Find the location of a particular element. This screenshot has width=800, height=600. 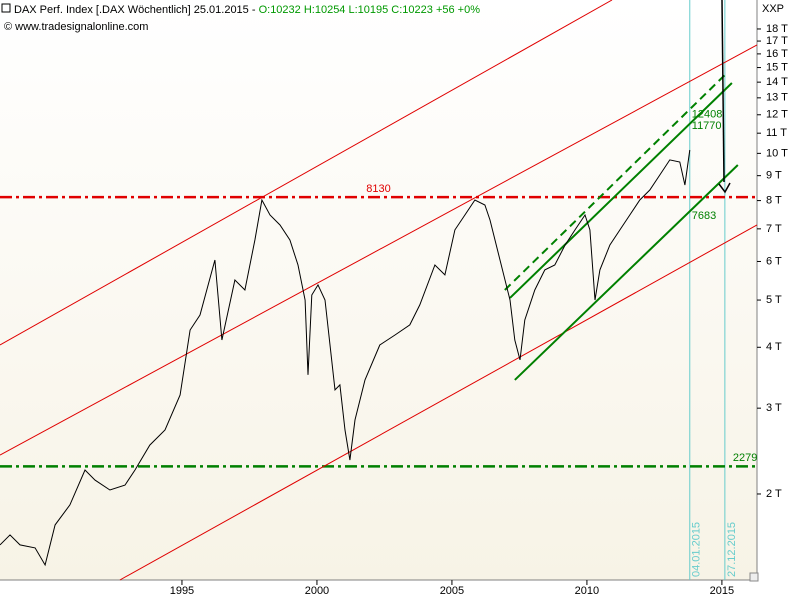

y-tick-label: 5 T is located at coordinates (774, 300).